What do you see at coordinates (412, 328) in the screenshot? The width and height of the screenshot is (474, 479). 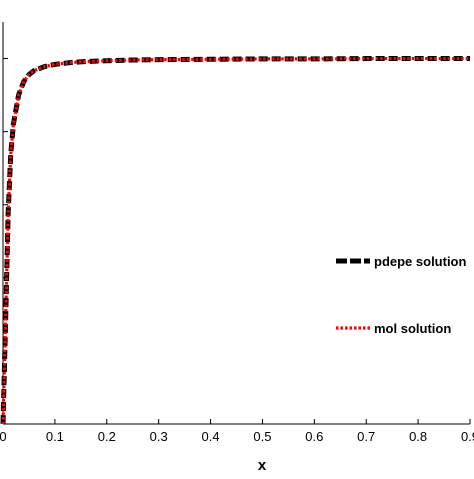 I see `legend-label: mol solution` at bounding box center [412, 328].